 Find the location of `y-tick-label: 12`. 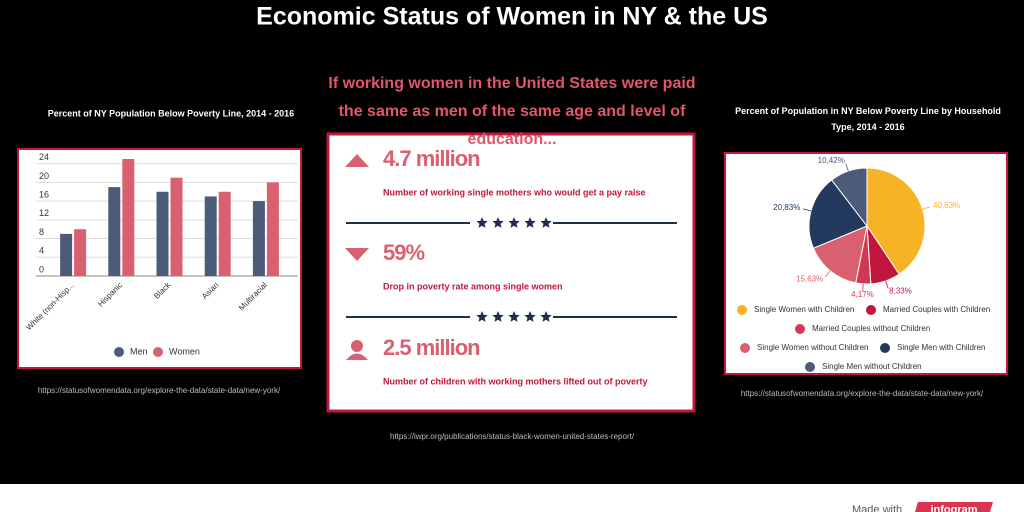

y-tick-label: 12 is located at coordinates (44, 213).